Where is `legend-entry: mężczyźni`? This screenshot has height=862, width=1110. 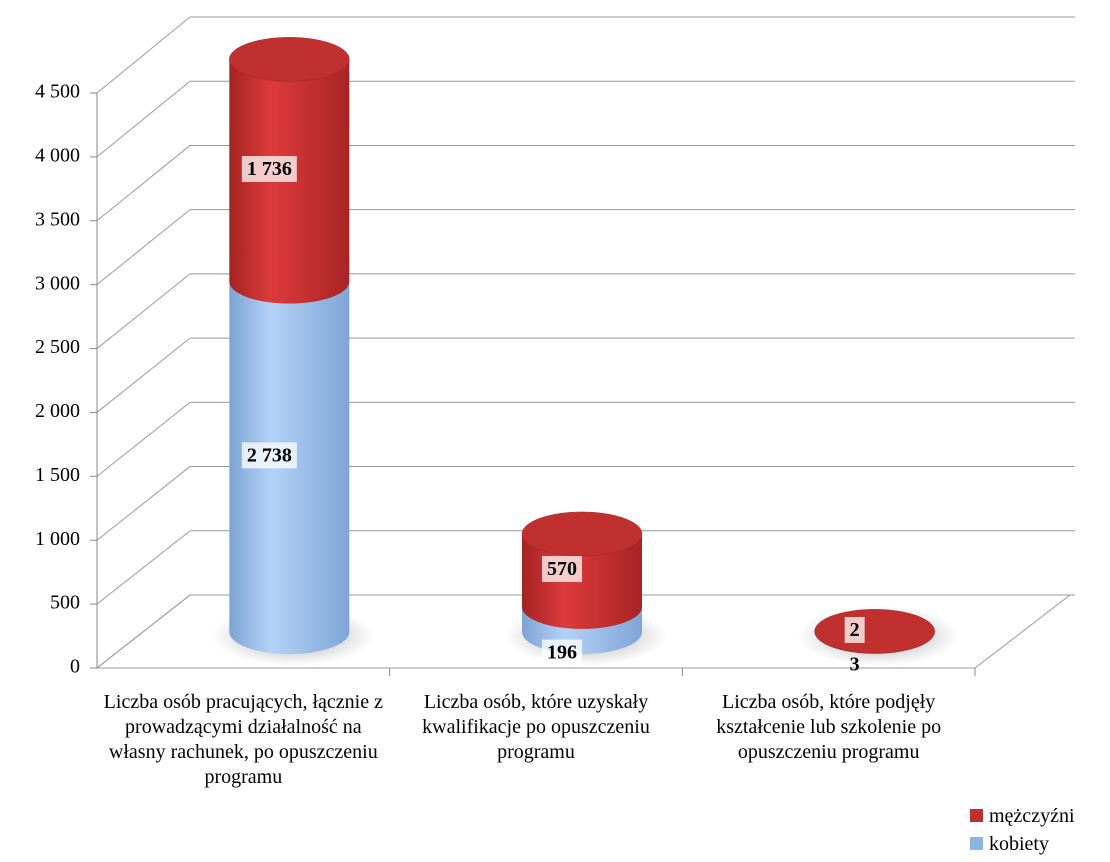
legend-entry: mężczyźni is located at coordinates (1023, 816).